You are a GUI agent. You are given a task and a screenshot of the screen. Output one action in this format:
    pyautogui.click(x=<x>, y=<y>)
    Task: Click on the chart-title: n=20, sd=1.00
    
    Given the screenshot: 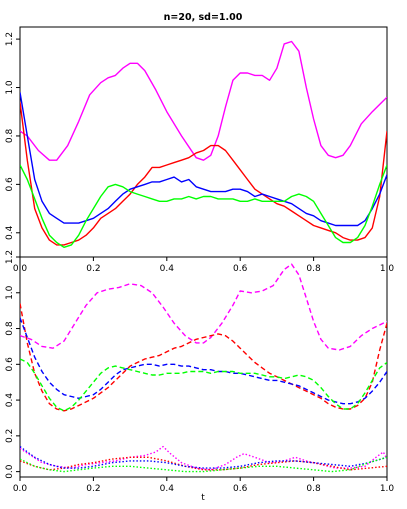 What is the action you would take?
    pyautogui.click(x=203, y=17)
    